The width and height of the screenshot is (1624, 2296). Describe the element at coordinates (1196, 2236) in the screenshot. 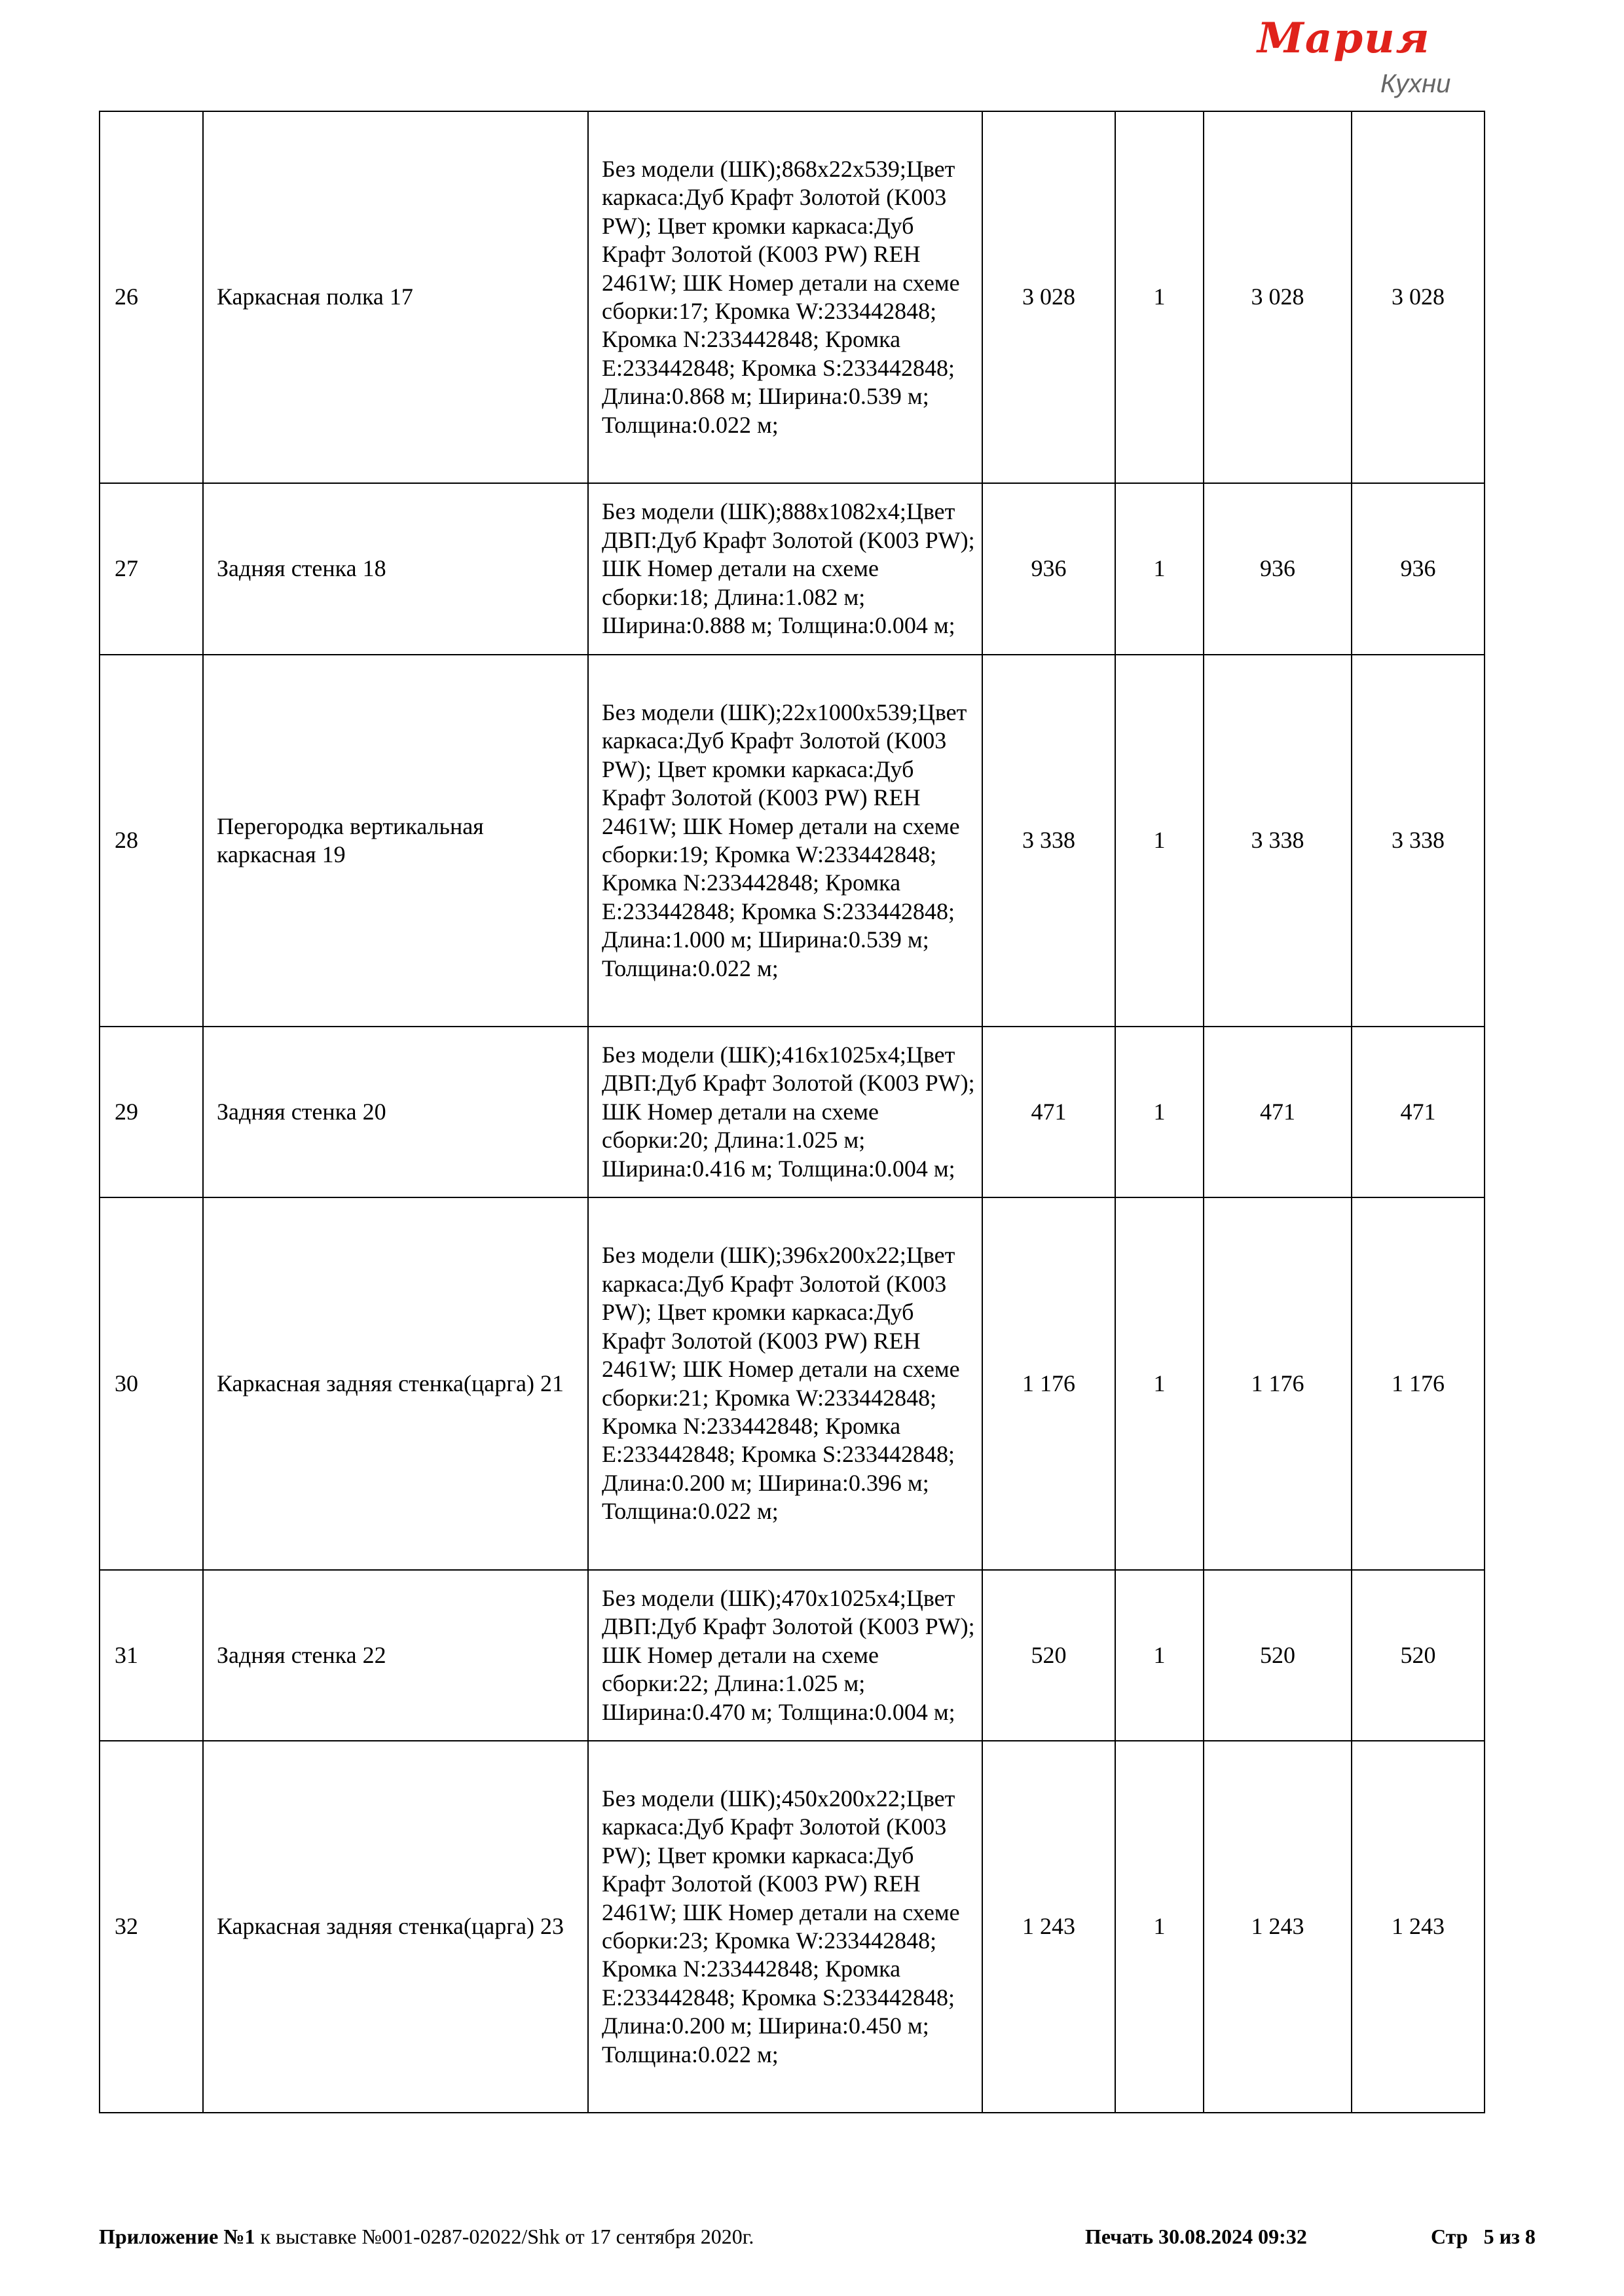

I see `footer-print-date: Печать 30.08.2024 09:32` at that location.